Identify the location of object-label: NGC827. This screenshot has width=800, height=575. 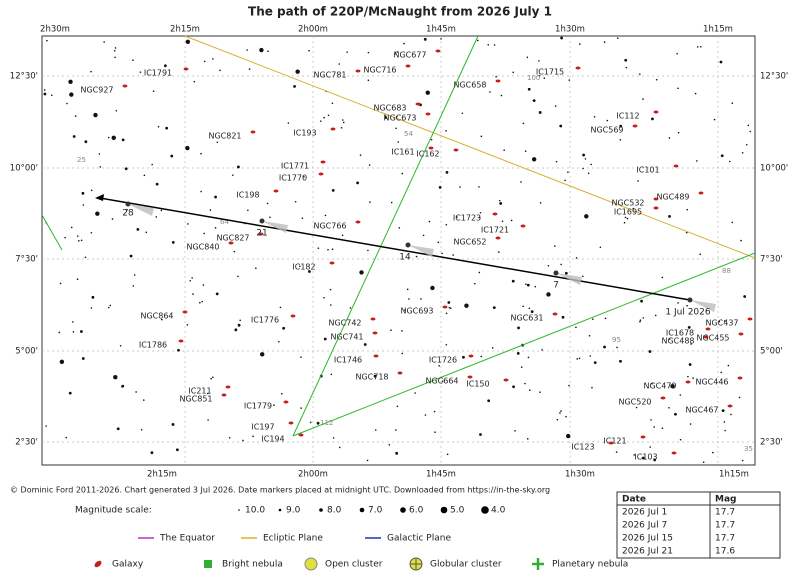
(232, 238).